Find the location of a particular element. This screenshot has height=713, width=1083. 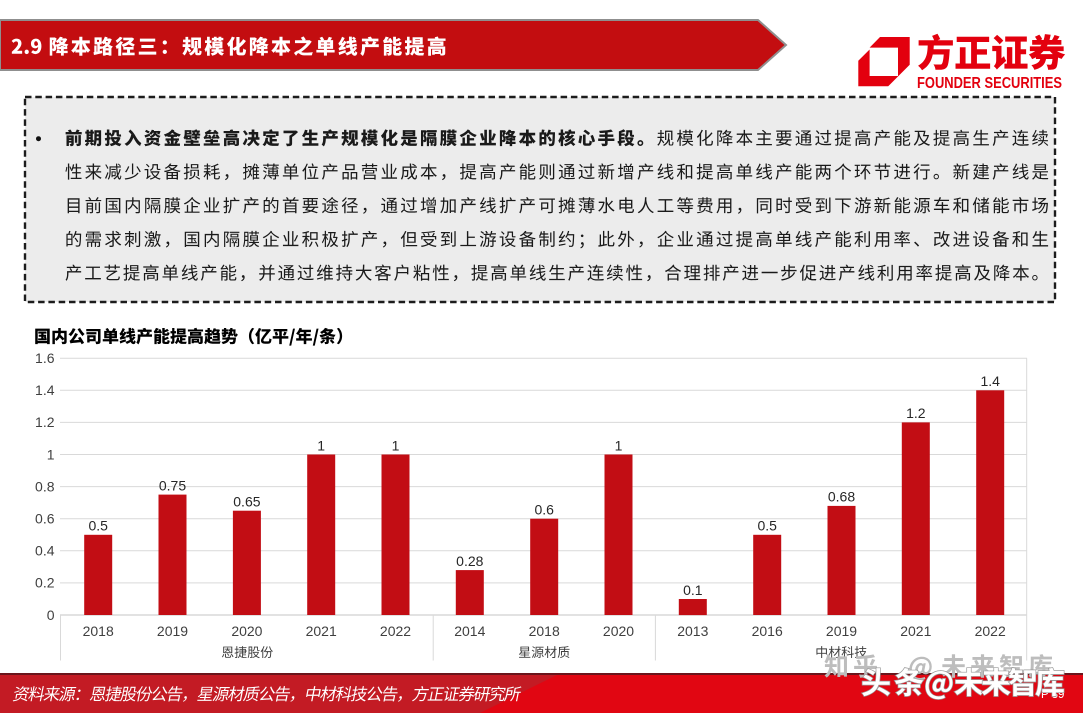

svg-text: 2014 is located at coordinates (469, 631).